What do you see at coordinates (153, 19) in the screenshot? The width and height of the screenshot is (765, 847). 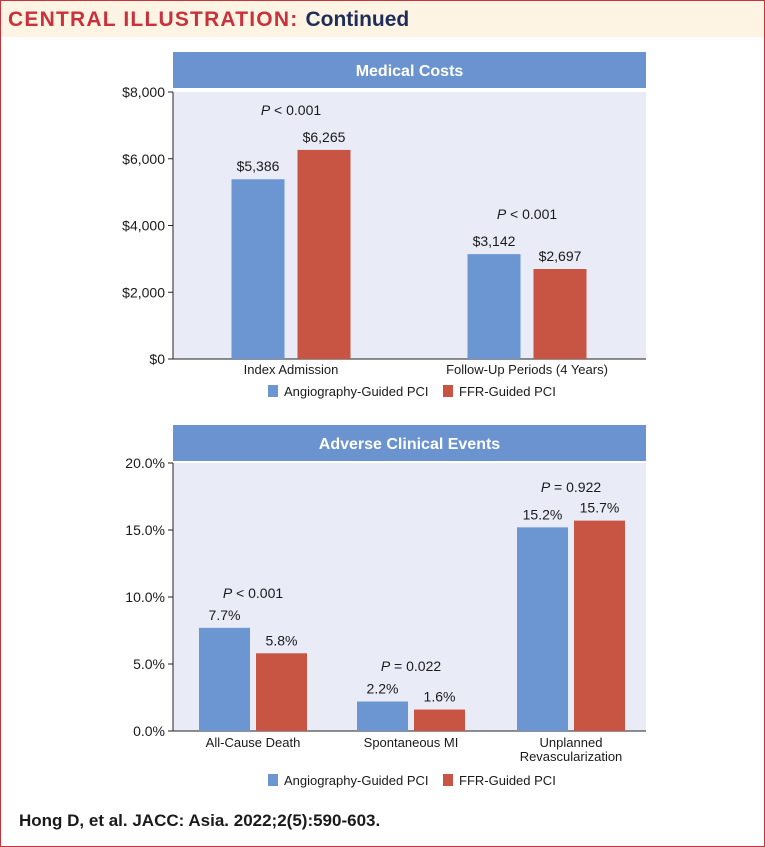 I see `illustration-title-main: CENTRAL ILLUSTRATION:` at bounding box center [153, 19].